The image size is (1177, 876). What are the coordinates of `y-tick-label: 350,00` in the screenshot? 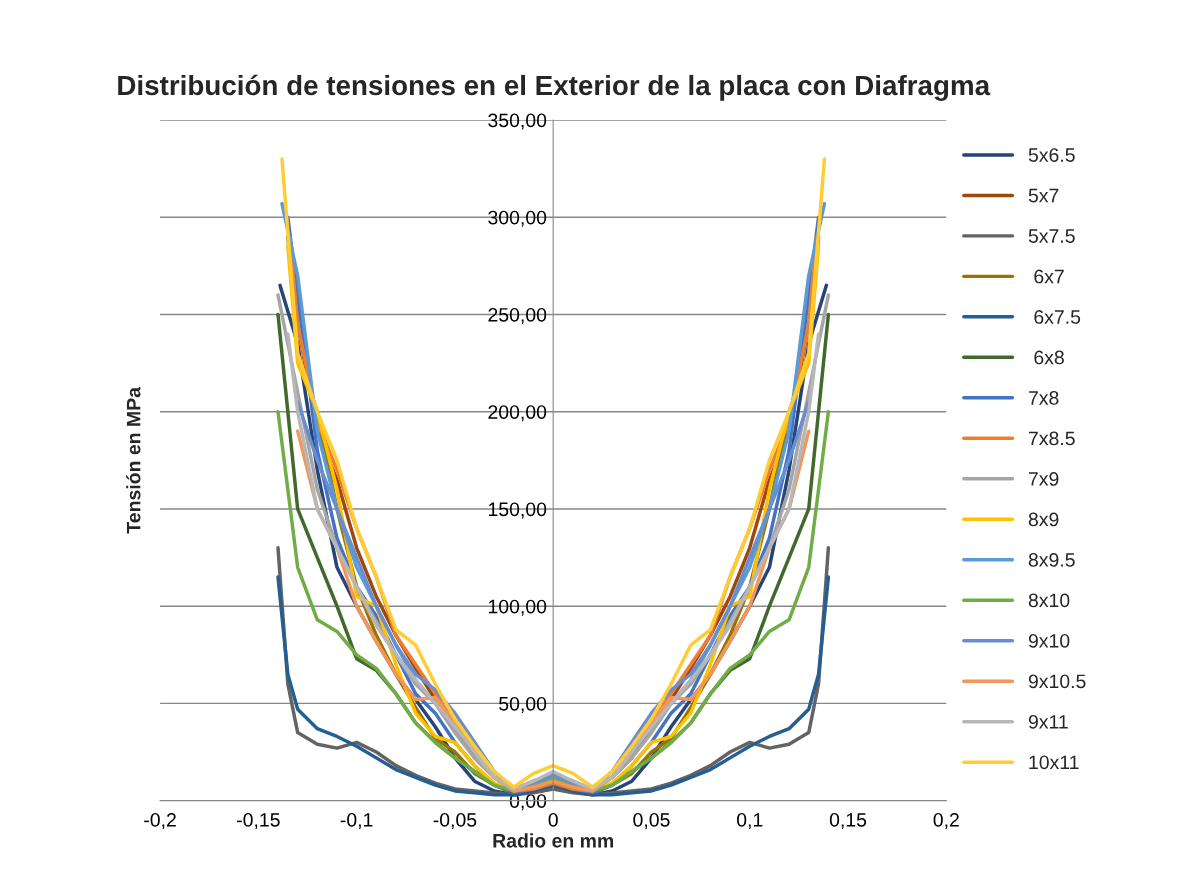 It's located at (517, 121).